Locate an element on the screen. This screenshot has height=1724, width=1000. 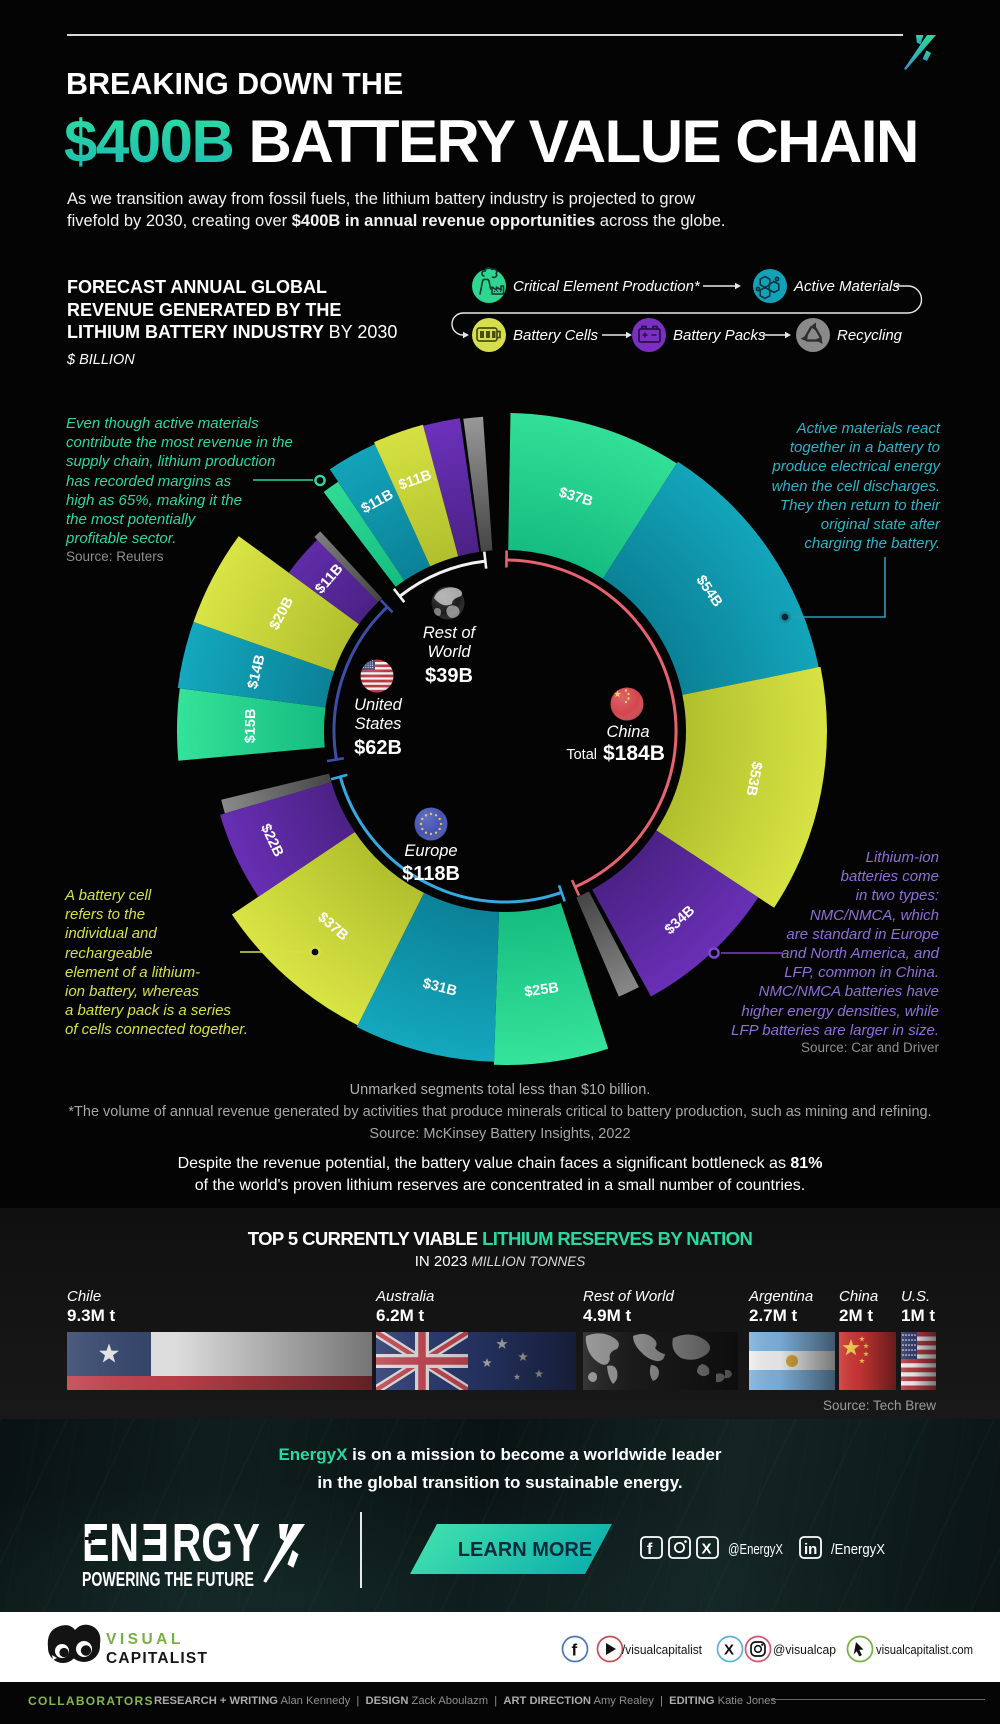
svg-text: $53B is located at coordinates (753, 778).